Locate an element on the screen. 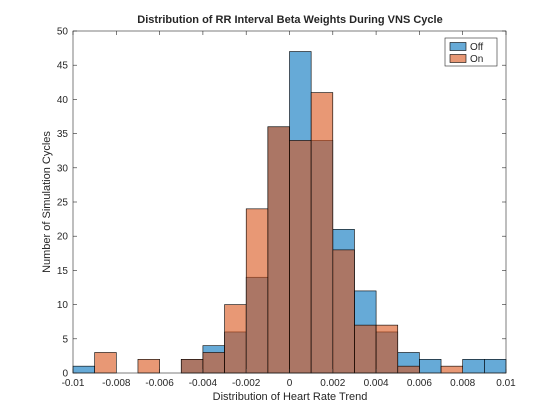 The width and height of the screenshot is (560, 420). y-tick-label: 5 is located at coordinates (65, 339).